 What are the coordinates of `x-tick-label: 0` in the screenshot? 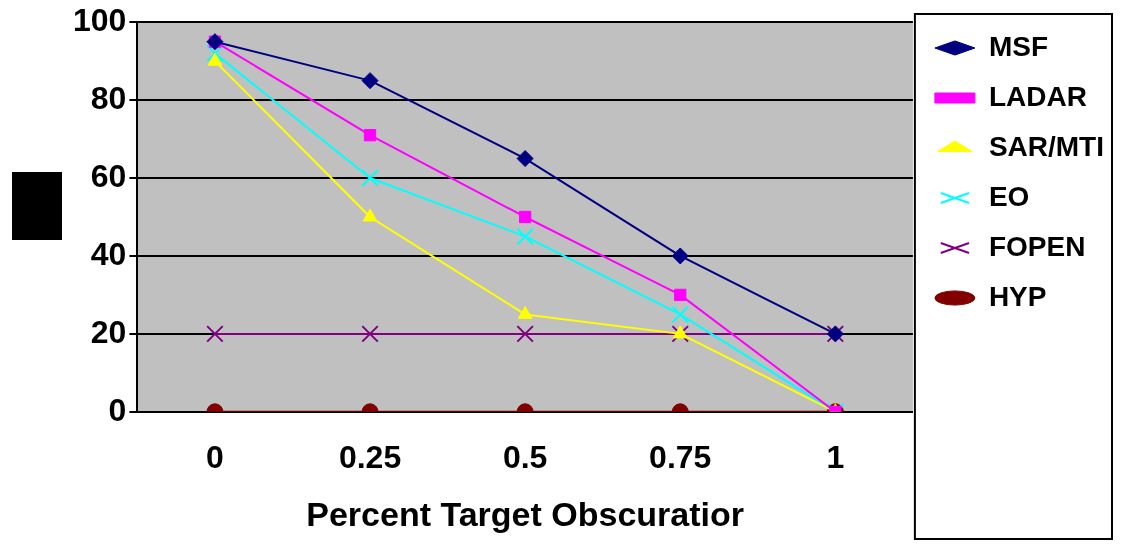 It's located at (215, 456).